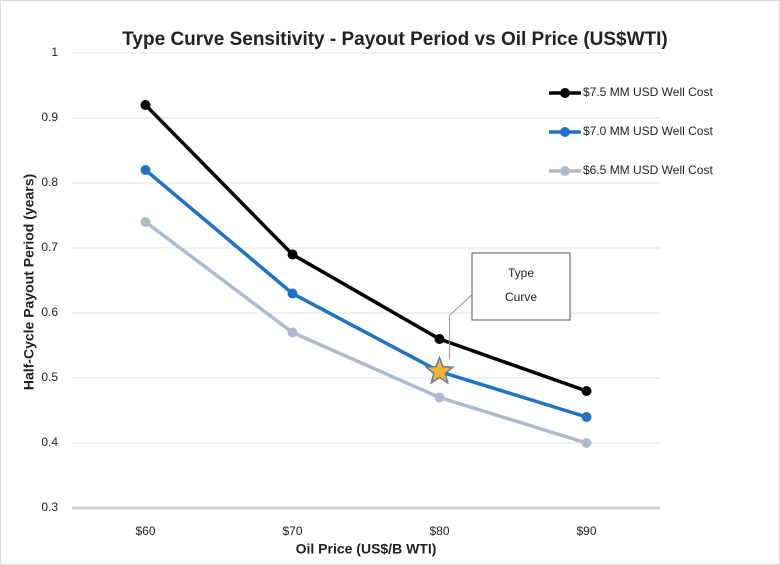 The image size is (780, 565). I want to click on annotation-box, so click(521, 286).